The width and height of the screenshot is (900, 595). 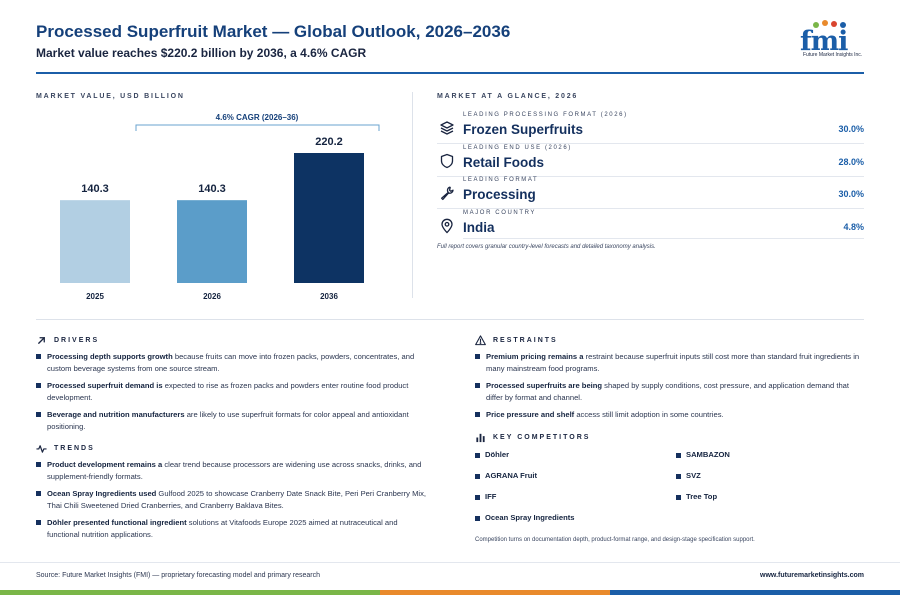 What do you see at coordinates (447, 193) in the screenshot?
I see `wrench-icon` at bounding box center [447, 193].